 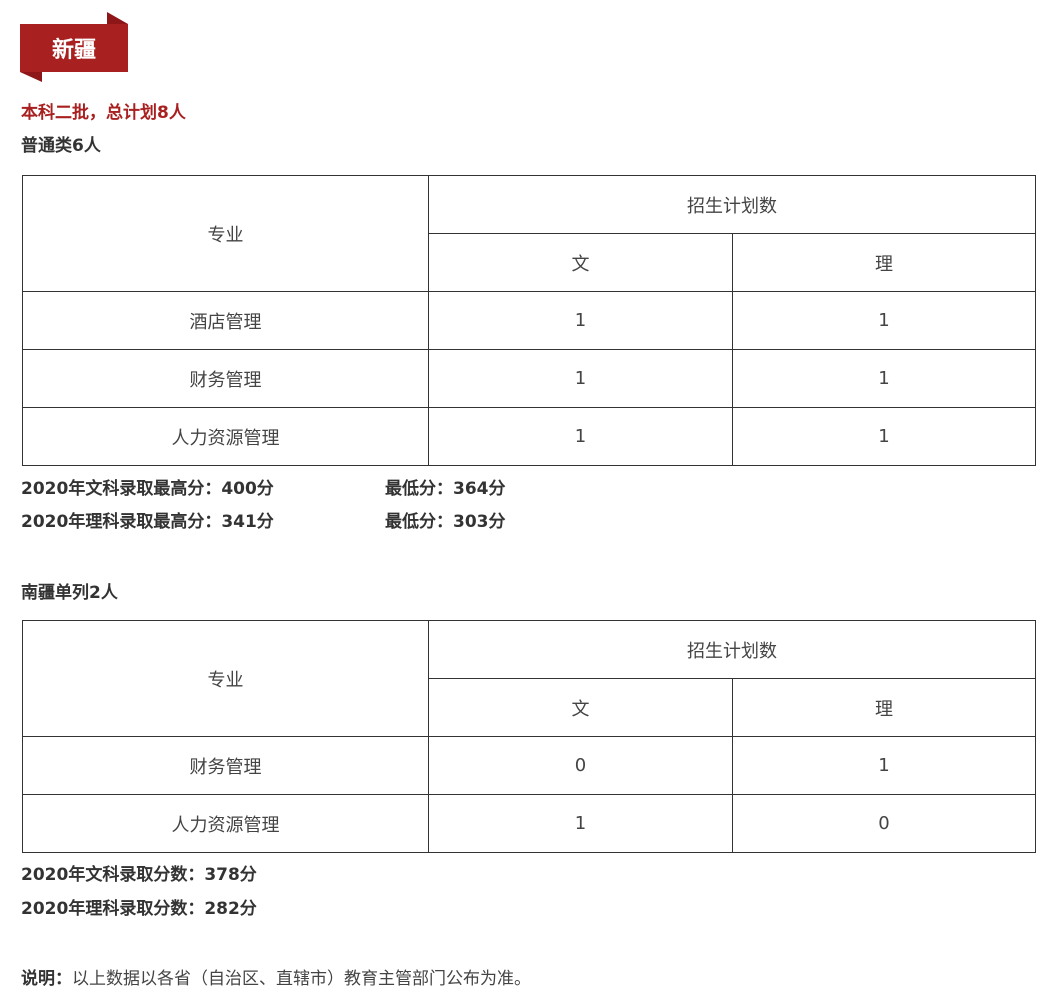 What do you see at coordinates (529, 823) in the screenshot?
I see `table-row: 人力资源管理 1 0` at bounding box center [529, 823].